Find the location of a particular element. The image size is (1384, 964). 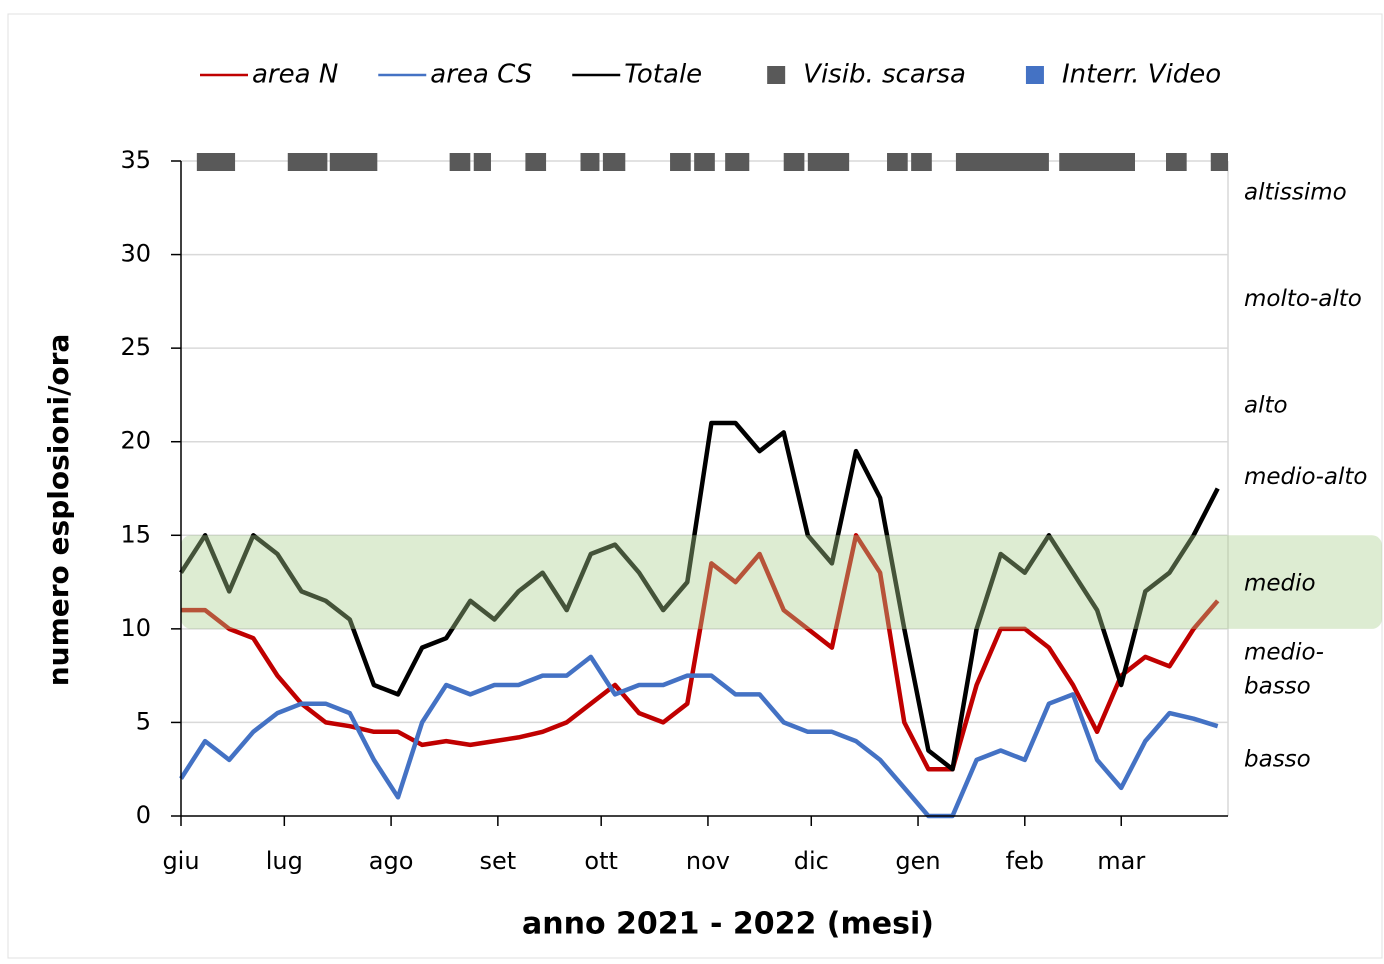

x-tick-label: feb is located at coordinates (1025, 861).